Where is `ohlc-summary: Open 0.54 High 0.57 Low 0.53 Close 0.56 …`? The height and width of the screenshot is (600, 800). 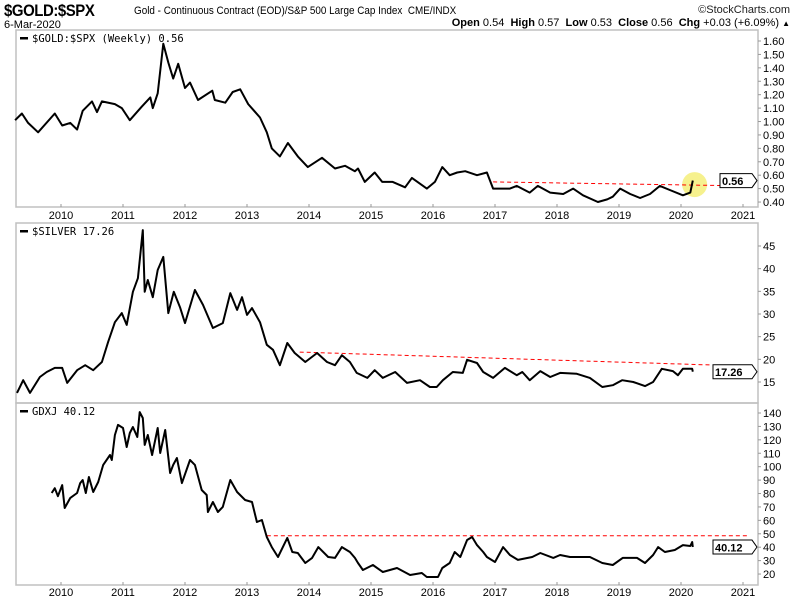 ohlc-summary: Open 0.54 High 0.57 Low 0.53 Close 0.56 … is located at coordinates (621, 23).